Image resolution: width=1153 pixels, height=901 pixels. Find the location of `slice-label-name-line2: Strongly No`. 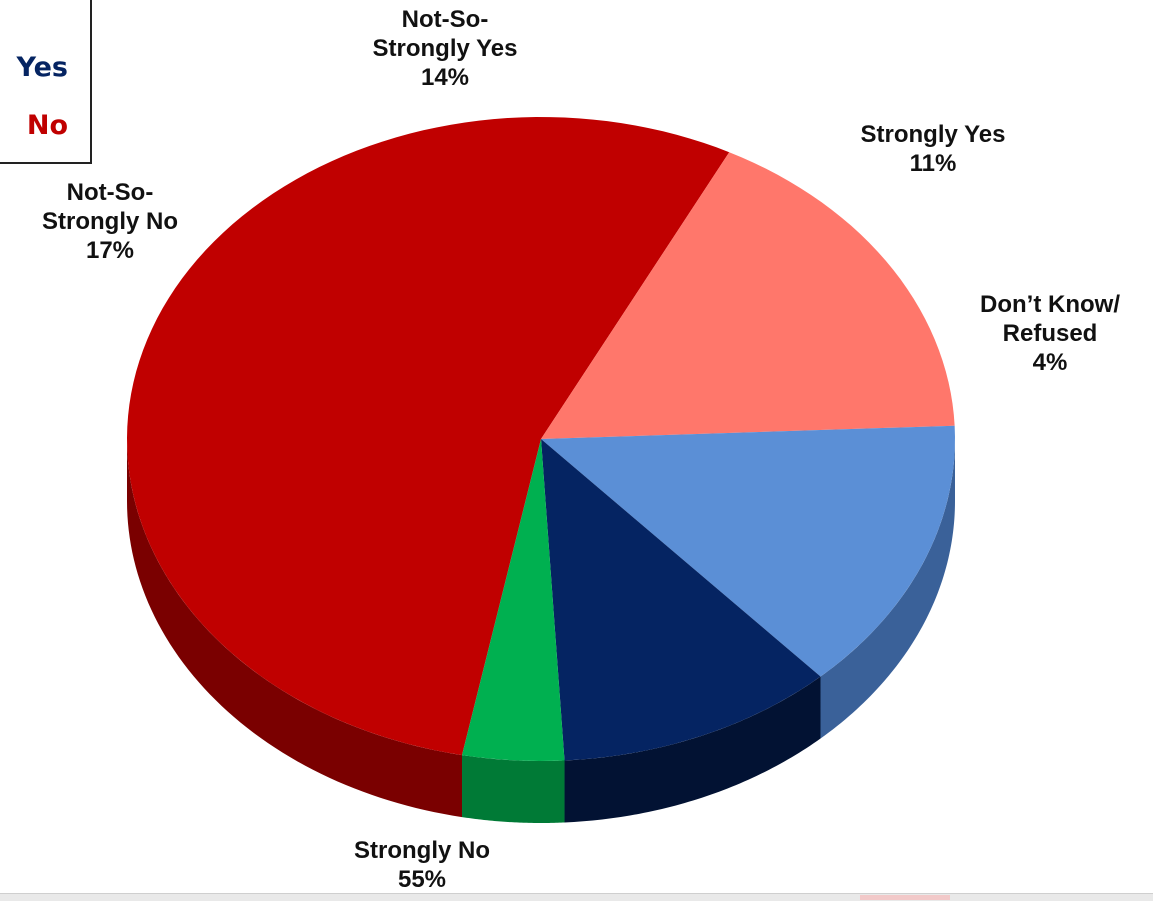

slice-label-name-line2: Strongly No is located at coordinates (110, 221).